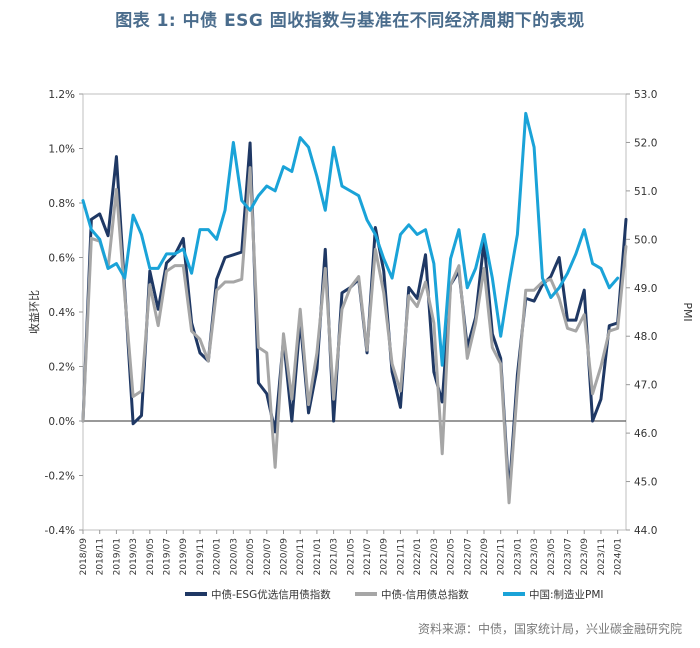 The height and width of the screenshot is (648, 700). Describe the element at coordinates (218, 556) in the screenshot. I see `x-tick-label: 2020/01` at that location.